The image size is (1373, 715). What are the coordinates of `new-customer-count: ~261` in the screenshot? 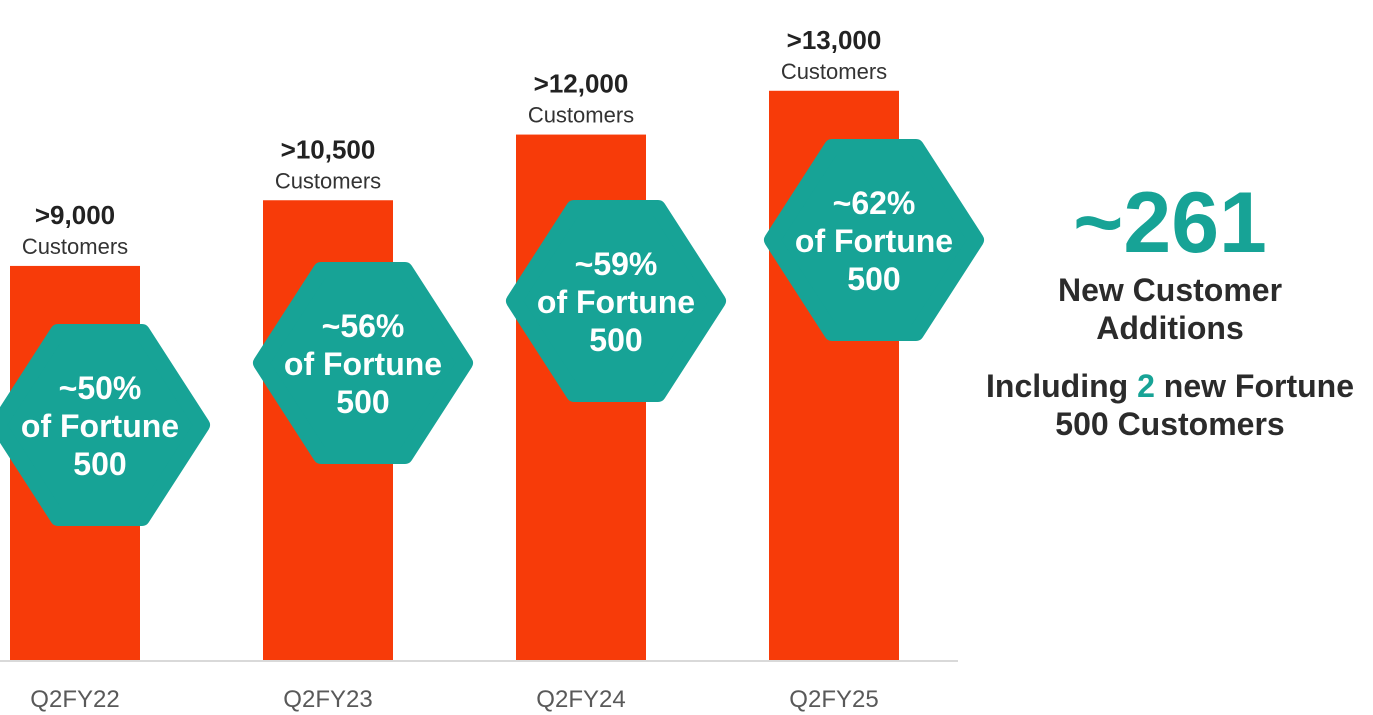 It's located at (1170, 223).